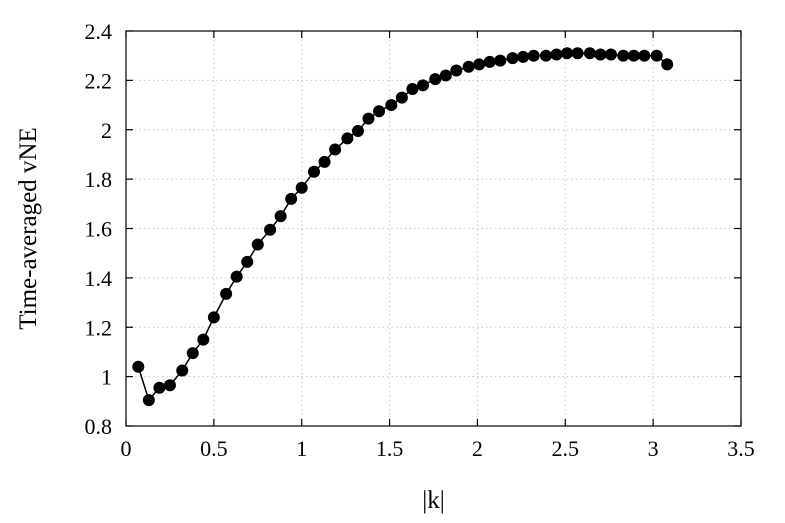  What do you see at coordinates (99, 179) in the screenshot?
I see `y-tick-label: 1.8` at bounding box center [99, 179].